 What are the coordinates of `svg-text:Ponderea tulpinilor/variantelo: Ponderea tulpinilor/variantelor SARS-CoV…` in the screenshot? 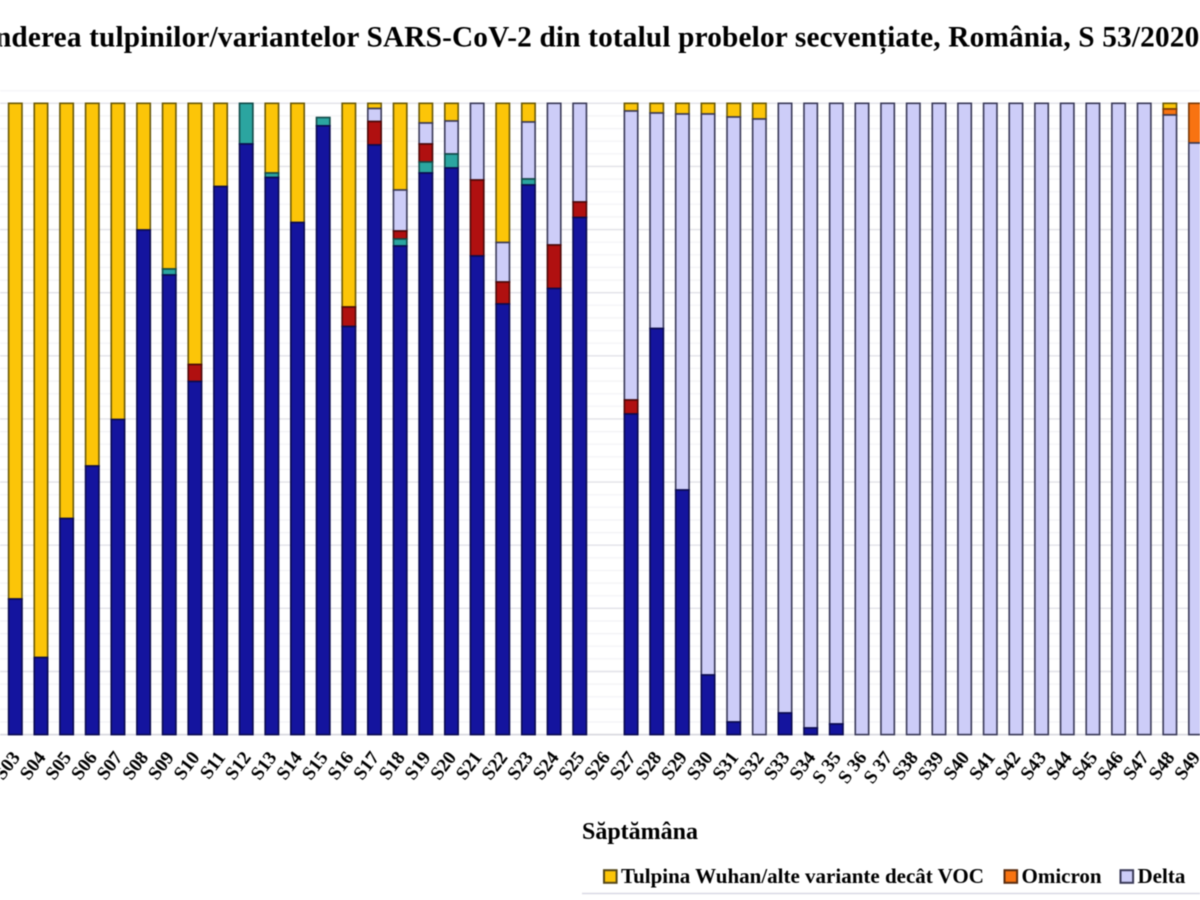 It's located at (600, 38).